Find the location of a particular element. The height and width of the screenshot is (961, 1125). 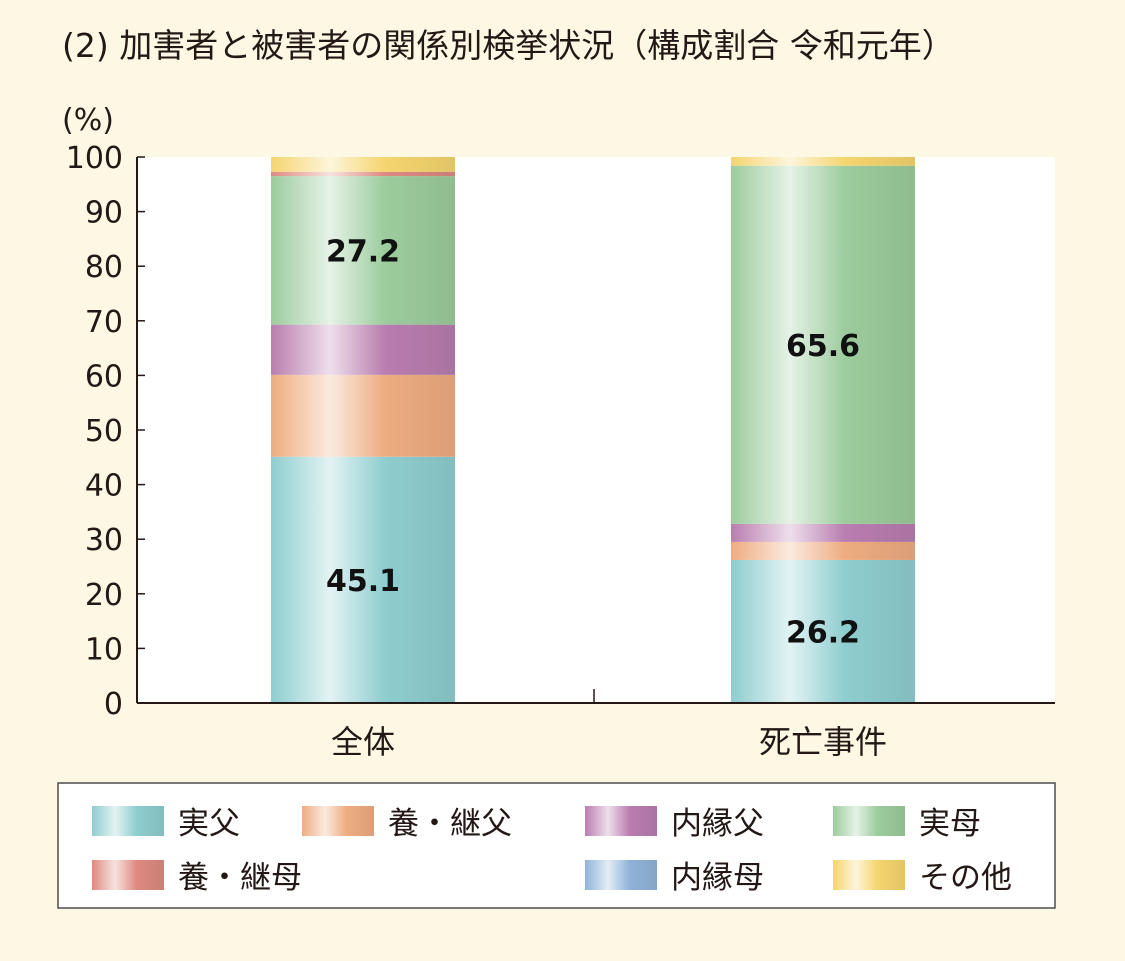

y-tick-label: 50 is located at coordinates (104, 431).